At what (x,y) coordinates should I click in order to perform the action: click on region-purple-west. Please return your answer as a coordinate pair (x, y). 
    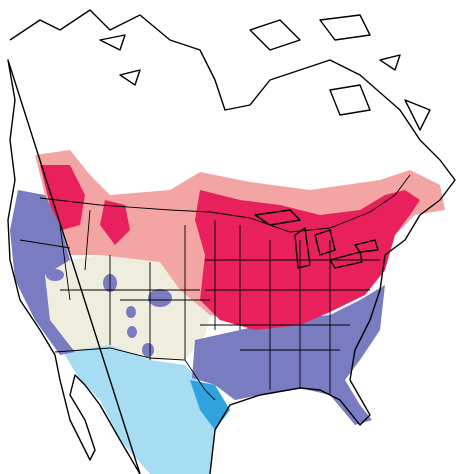
    Looking at the image, I should click on (42, 272).